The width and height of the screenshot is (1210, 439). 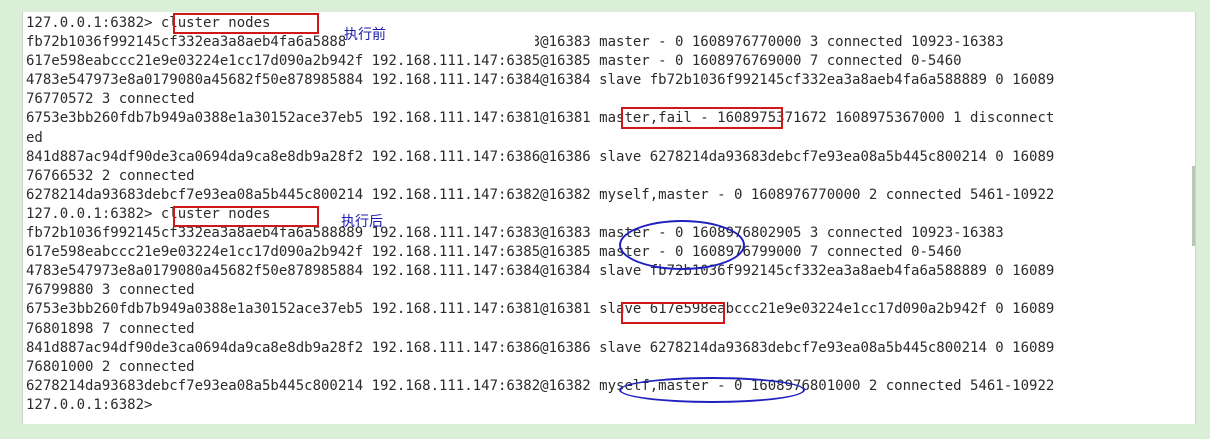 I want to click on before-annotation-label: 执行前, so click(x=365, y=35).